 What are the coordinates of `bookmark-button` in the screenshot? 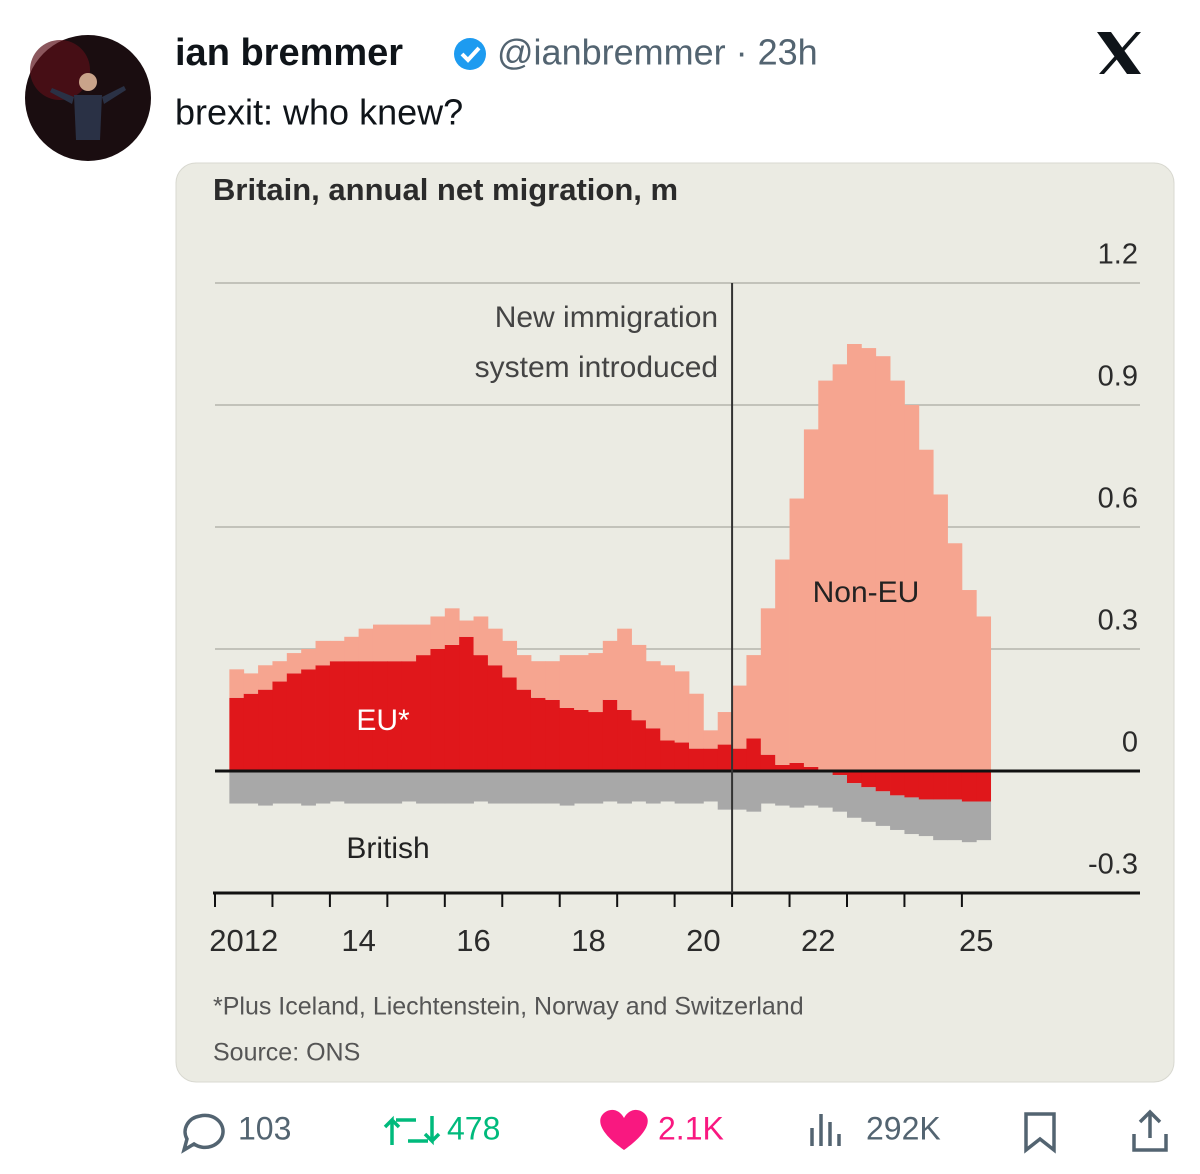 It's located at (1040, 1133).